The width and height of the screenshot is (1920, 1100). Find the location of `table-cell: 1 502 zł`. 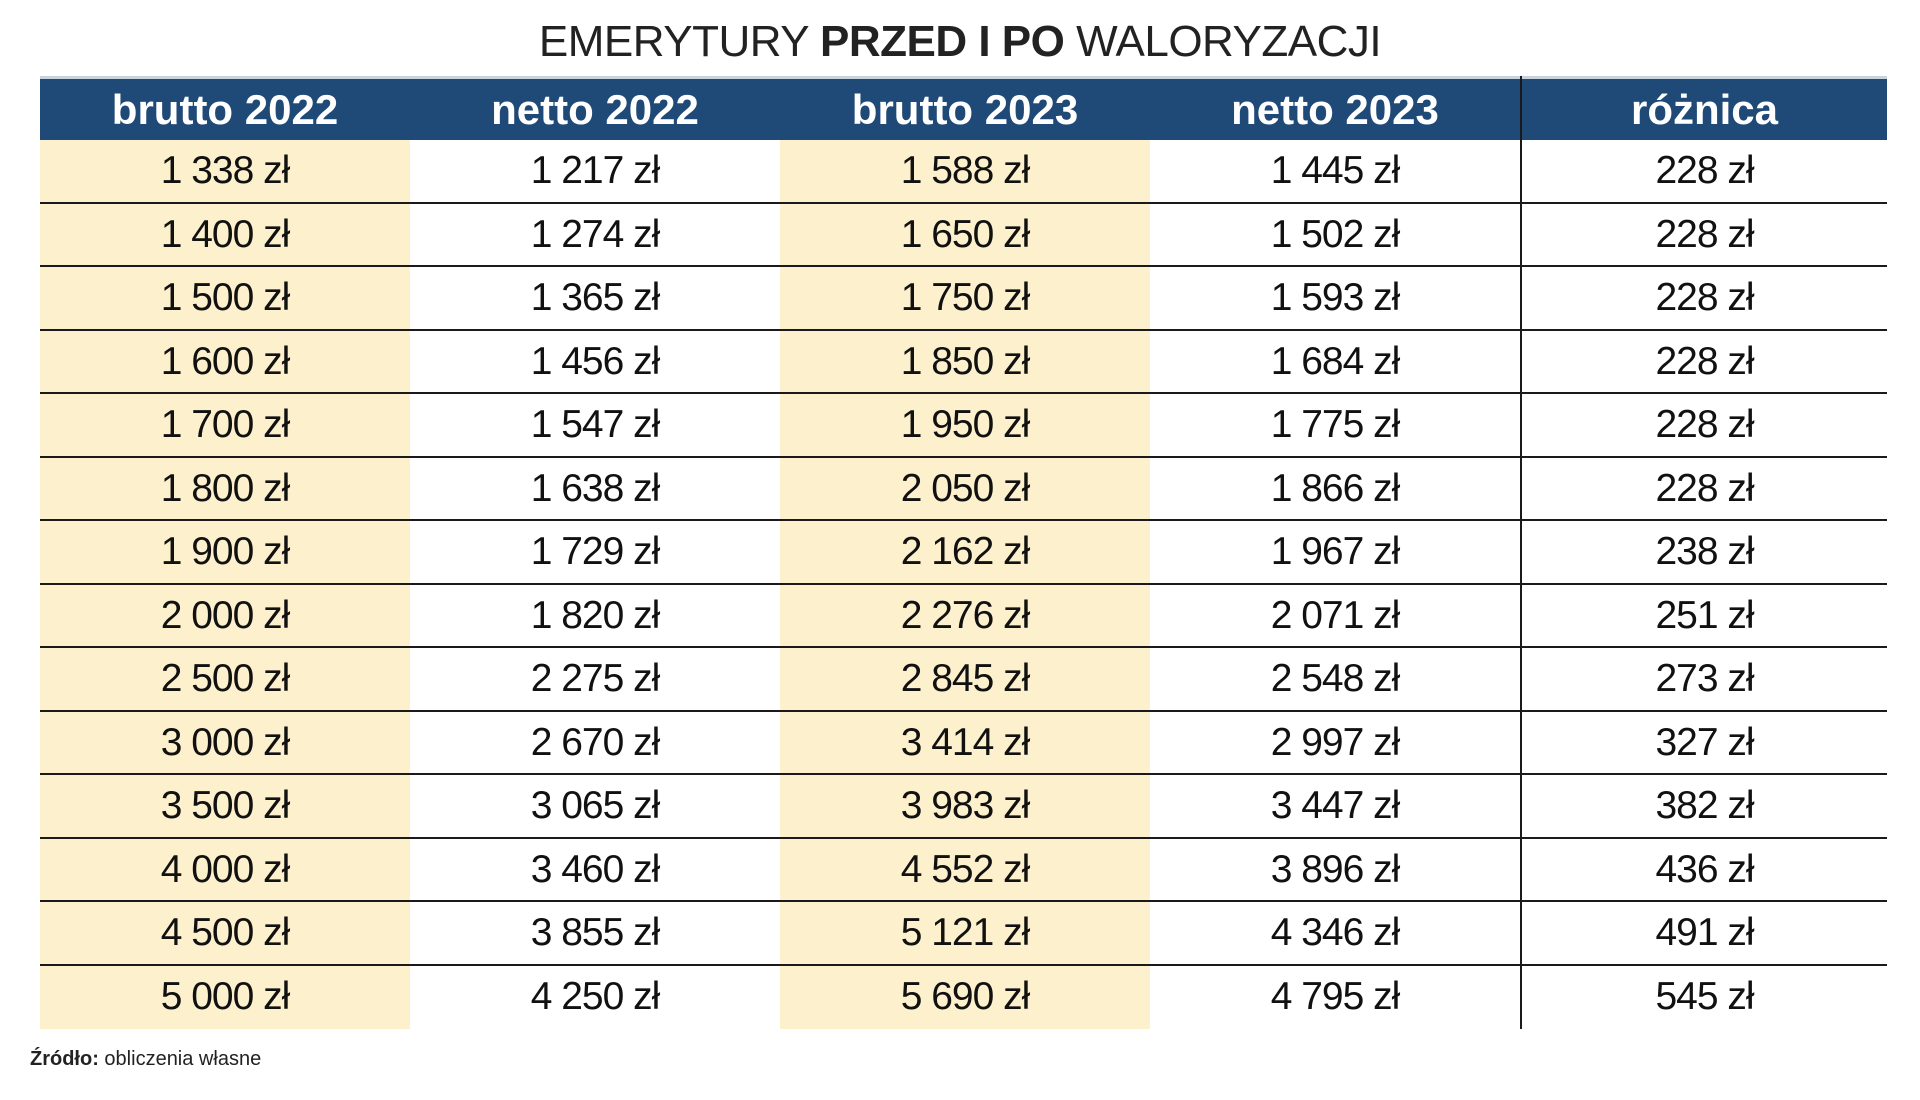

table-cell: 1 502 zł is located at coordinates (1335, 234).